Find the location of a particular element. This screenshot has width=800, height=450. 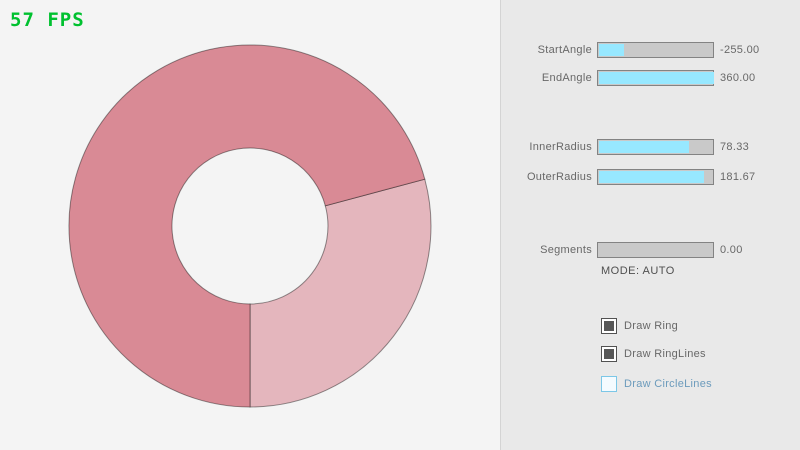

slider-startangle is located at coordinates (655, 50).